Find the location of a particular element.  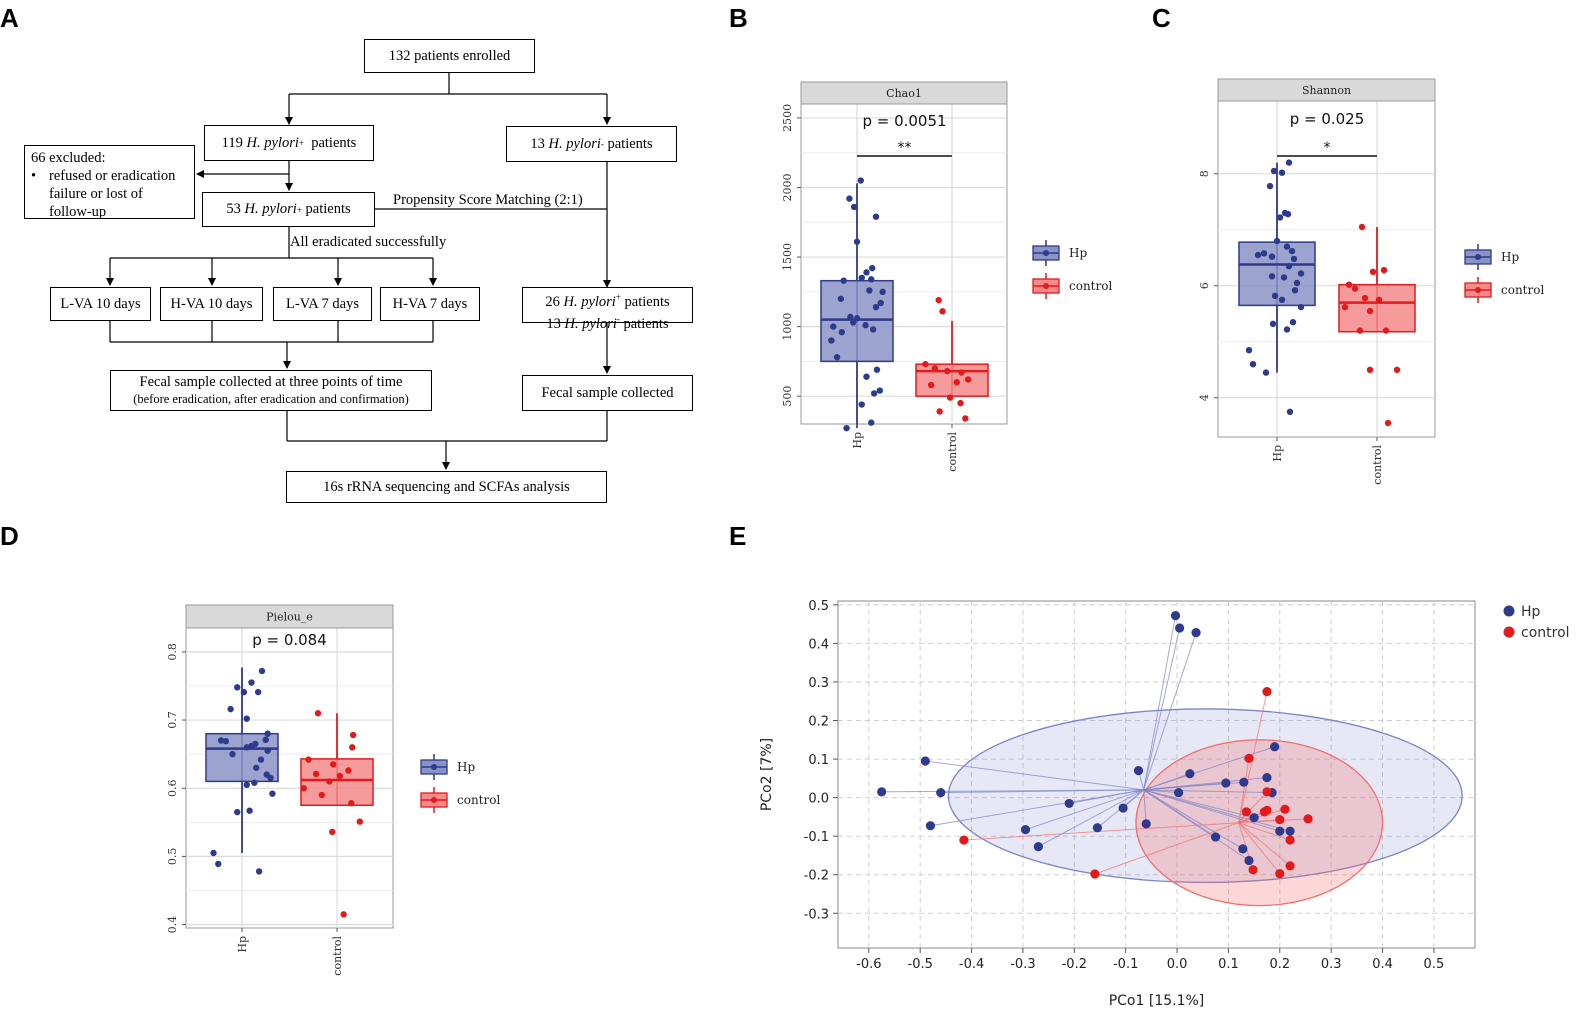

fecal-collected-box: Fecal sample collected is located at coordinates (607, 393).